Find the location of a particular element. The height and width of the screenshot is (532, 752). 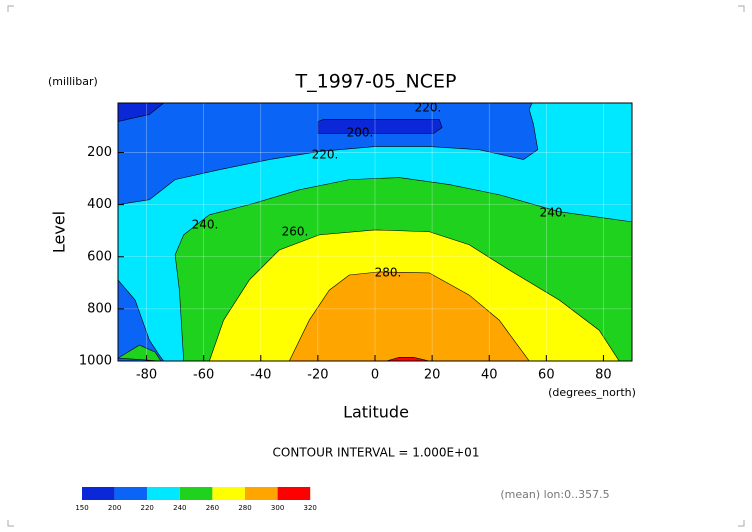

contour-label: 260. is located at coordinates (295, 232).